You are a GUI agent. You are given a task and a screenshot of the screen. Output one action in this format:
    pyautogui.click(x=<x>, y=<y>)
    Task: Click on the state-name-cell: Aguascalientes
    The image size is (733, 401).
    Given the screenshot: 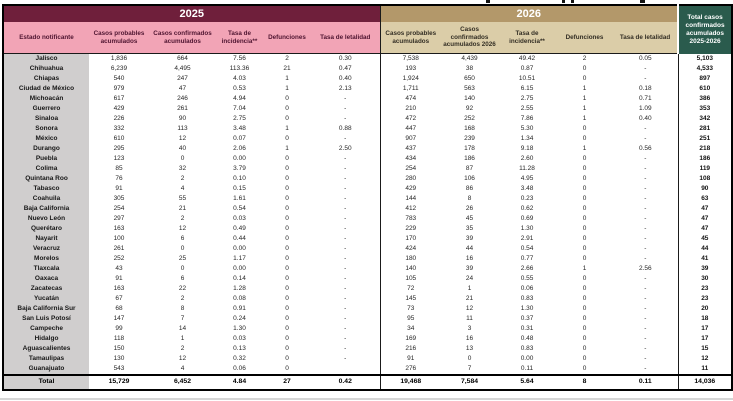 What is the action you would take?
    pyautogui.click(x=46, y=349)
    